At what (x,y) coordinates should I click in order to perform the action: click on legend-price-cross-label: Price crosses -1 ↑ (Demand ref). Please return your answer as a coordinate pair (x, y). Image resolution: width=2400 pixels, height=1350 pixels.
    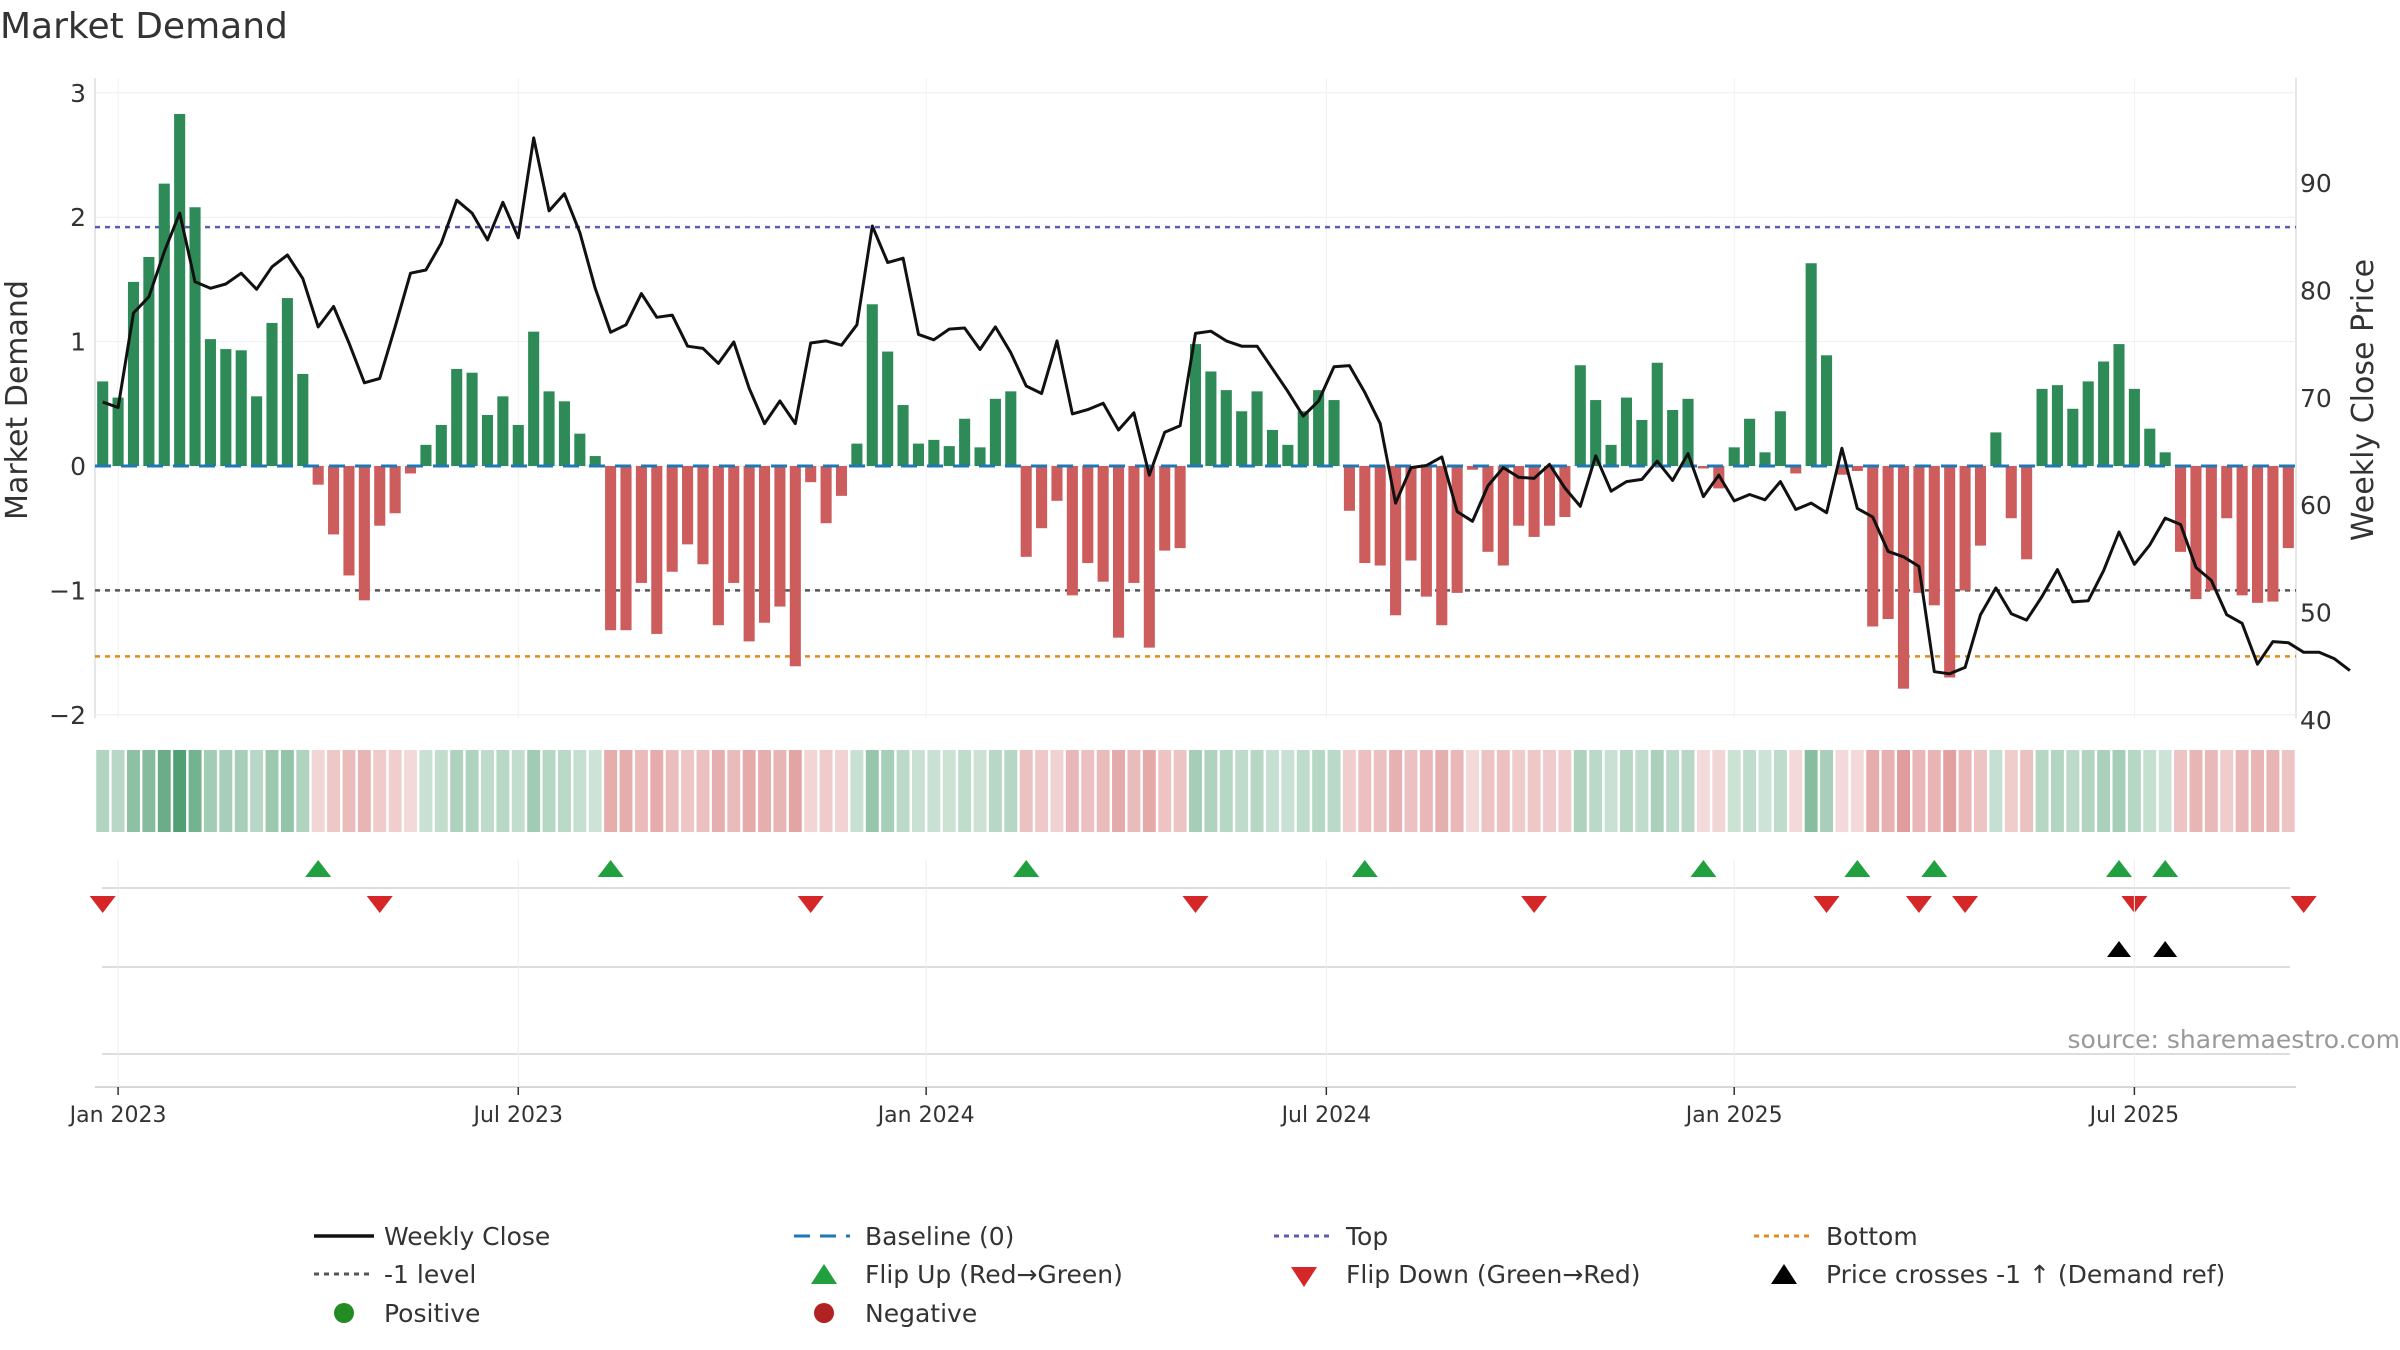
    Looking at the image, I should click on (2025, 1274).